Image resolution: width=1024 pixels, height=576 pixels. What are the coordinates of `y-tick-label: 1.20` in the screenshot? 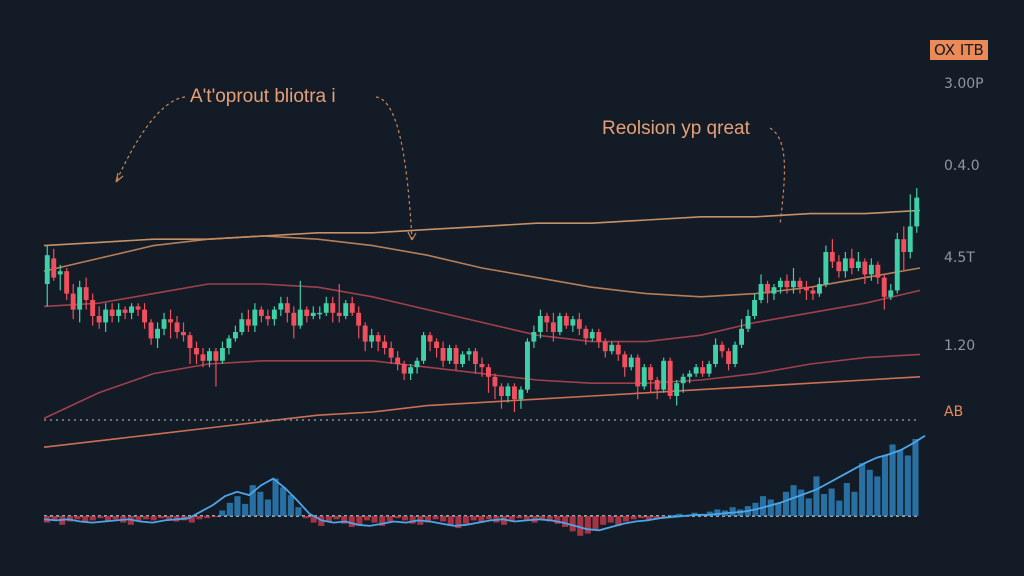 It's located at (960, 346).